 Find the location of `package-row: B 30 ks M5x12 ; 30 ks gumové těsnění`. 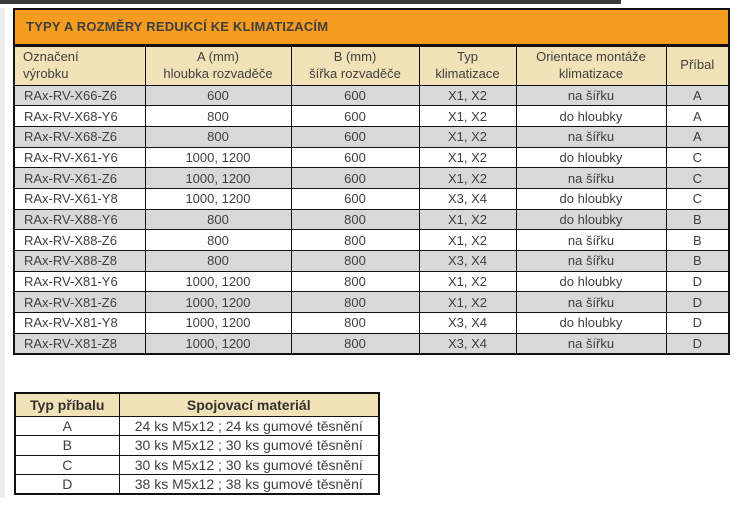

package-row: B 30 ks M5x12 ; 30 ks gumové těsnění is located at coordinates (197, 445).